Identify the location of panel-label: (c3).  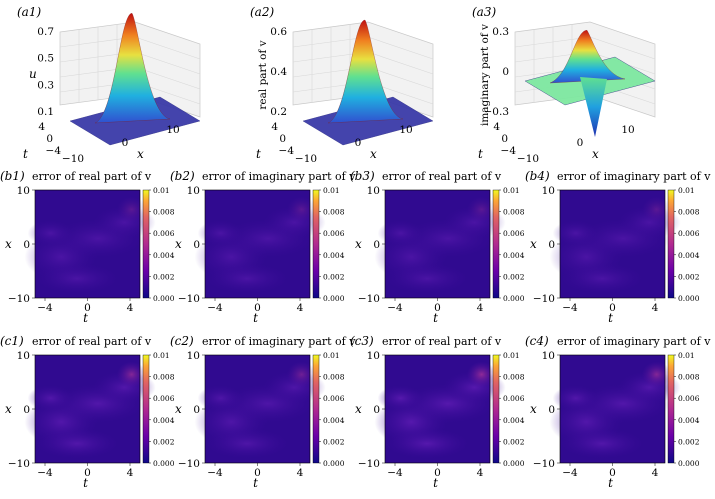
(362, 341).